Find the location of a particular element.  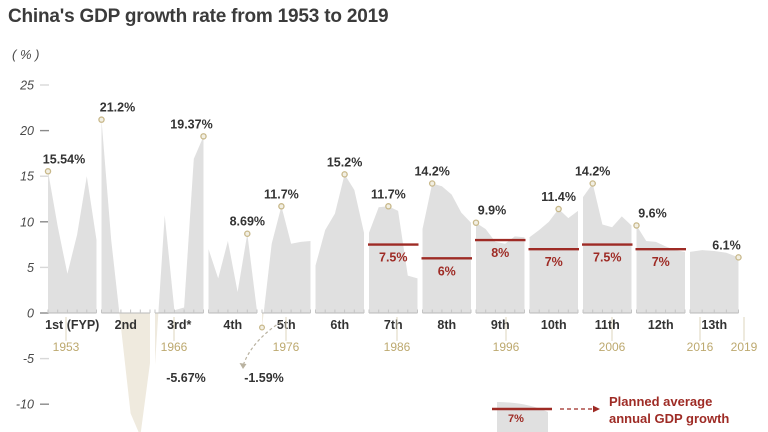

legend: 7% Planned average annual GDP growth is located at coordinates (610, 413).